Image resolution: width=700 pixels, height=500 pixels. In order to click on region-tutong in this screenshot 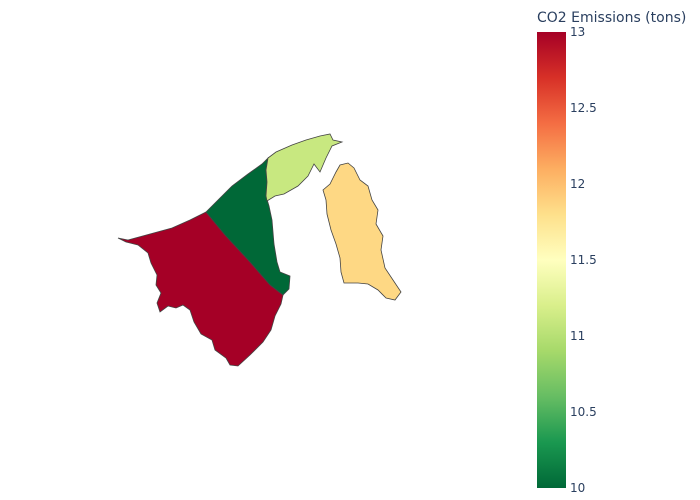, I will do `click(248, 226)`.